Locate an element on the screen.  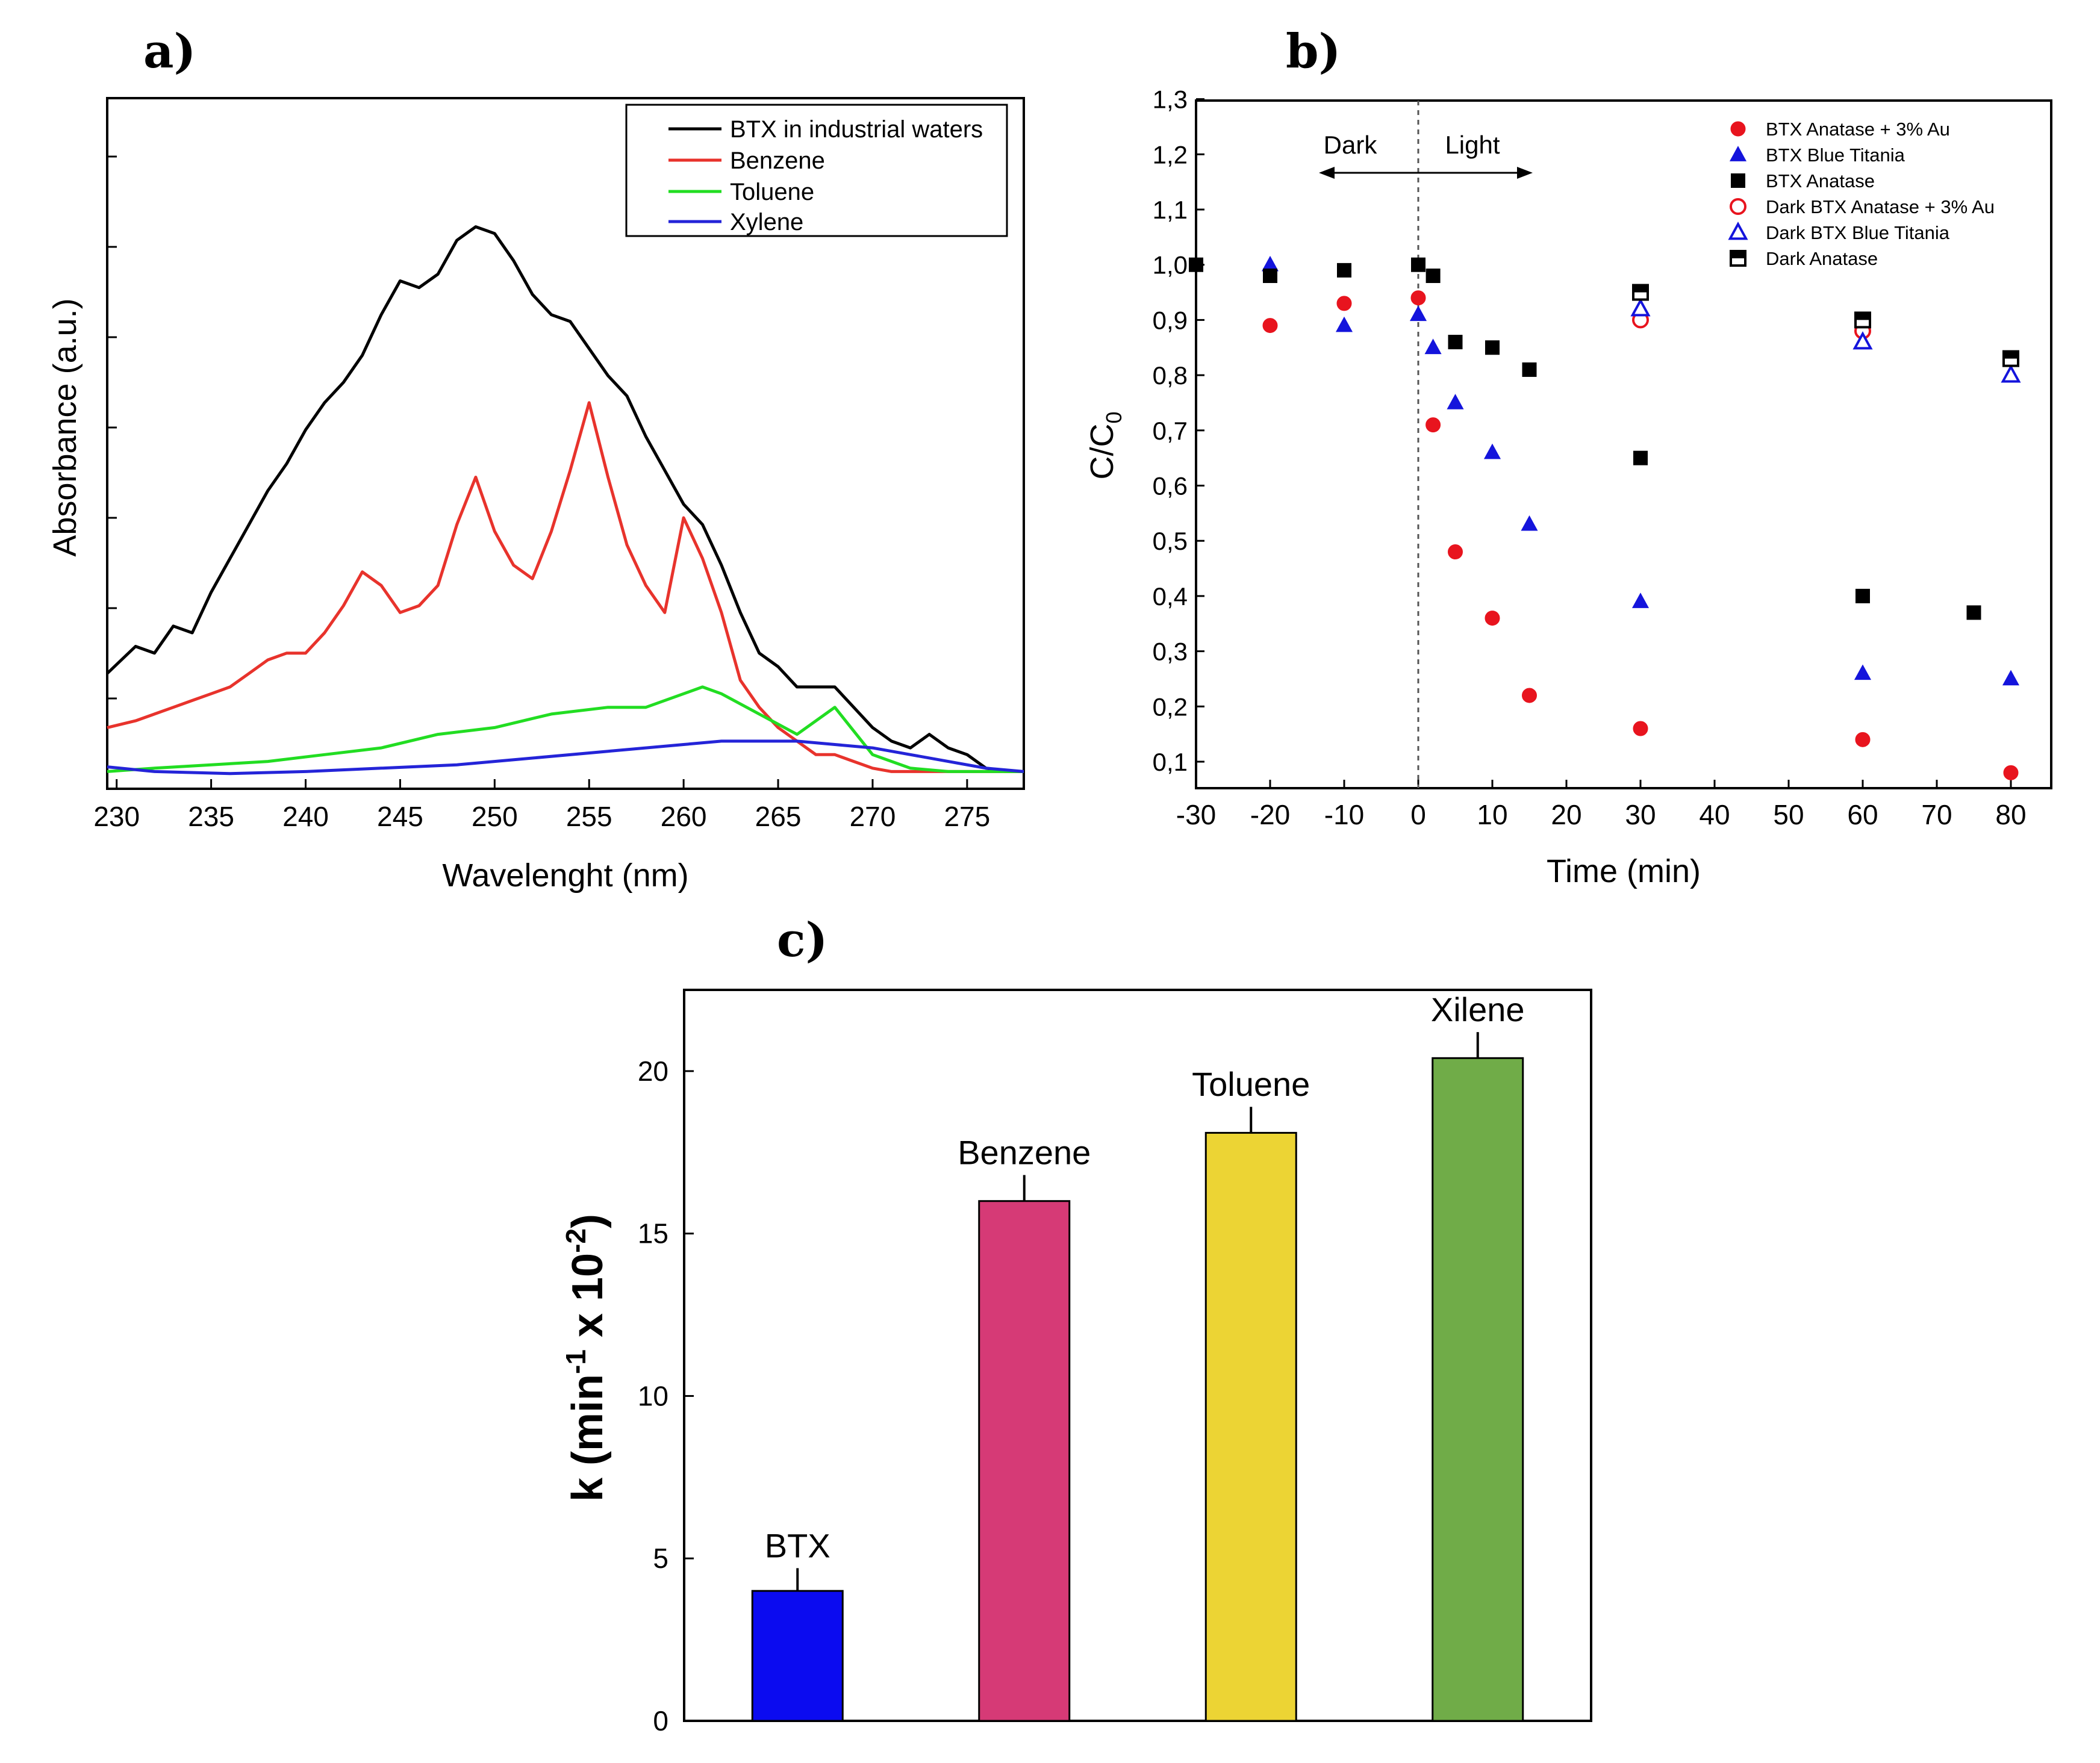
legend-b-swatch-btx-anatase-3-au is located at coordinates (1738, 129).